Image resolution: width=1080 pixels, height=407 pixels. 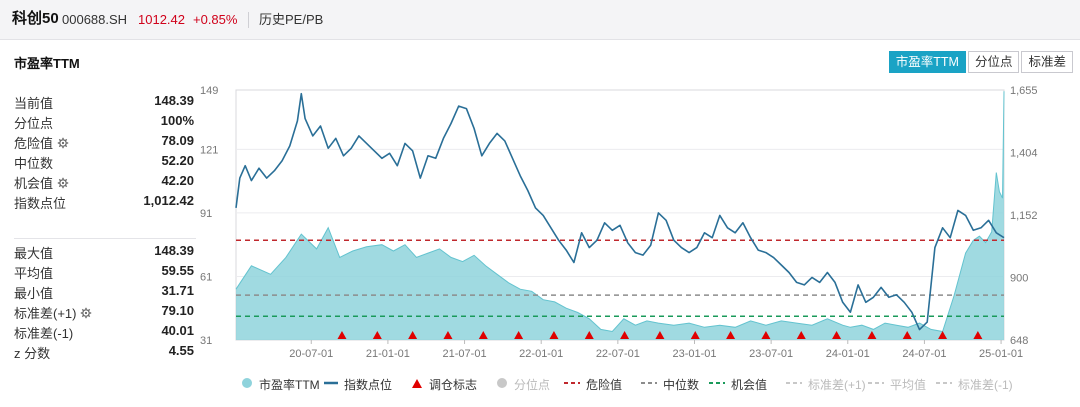 I want to click on legend-item: 标准差(-1), so click(x=974, y=384).